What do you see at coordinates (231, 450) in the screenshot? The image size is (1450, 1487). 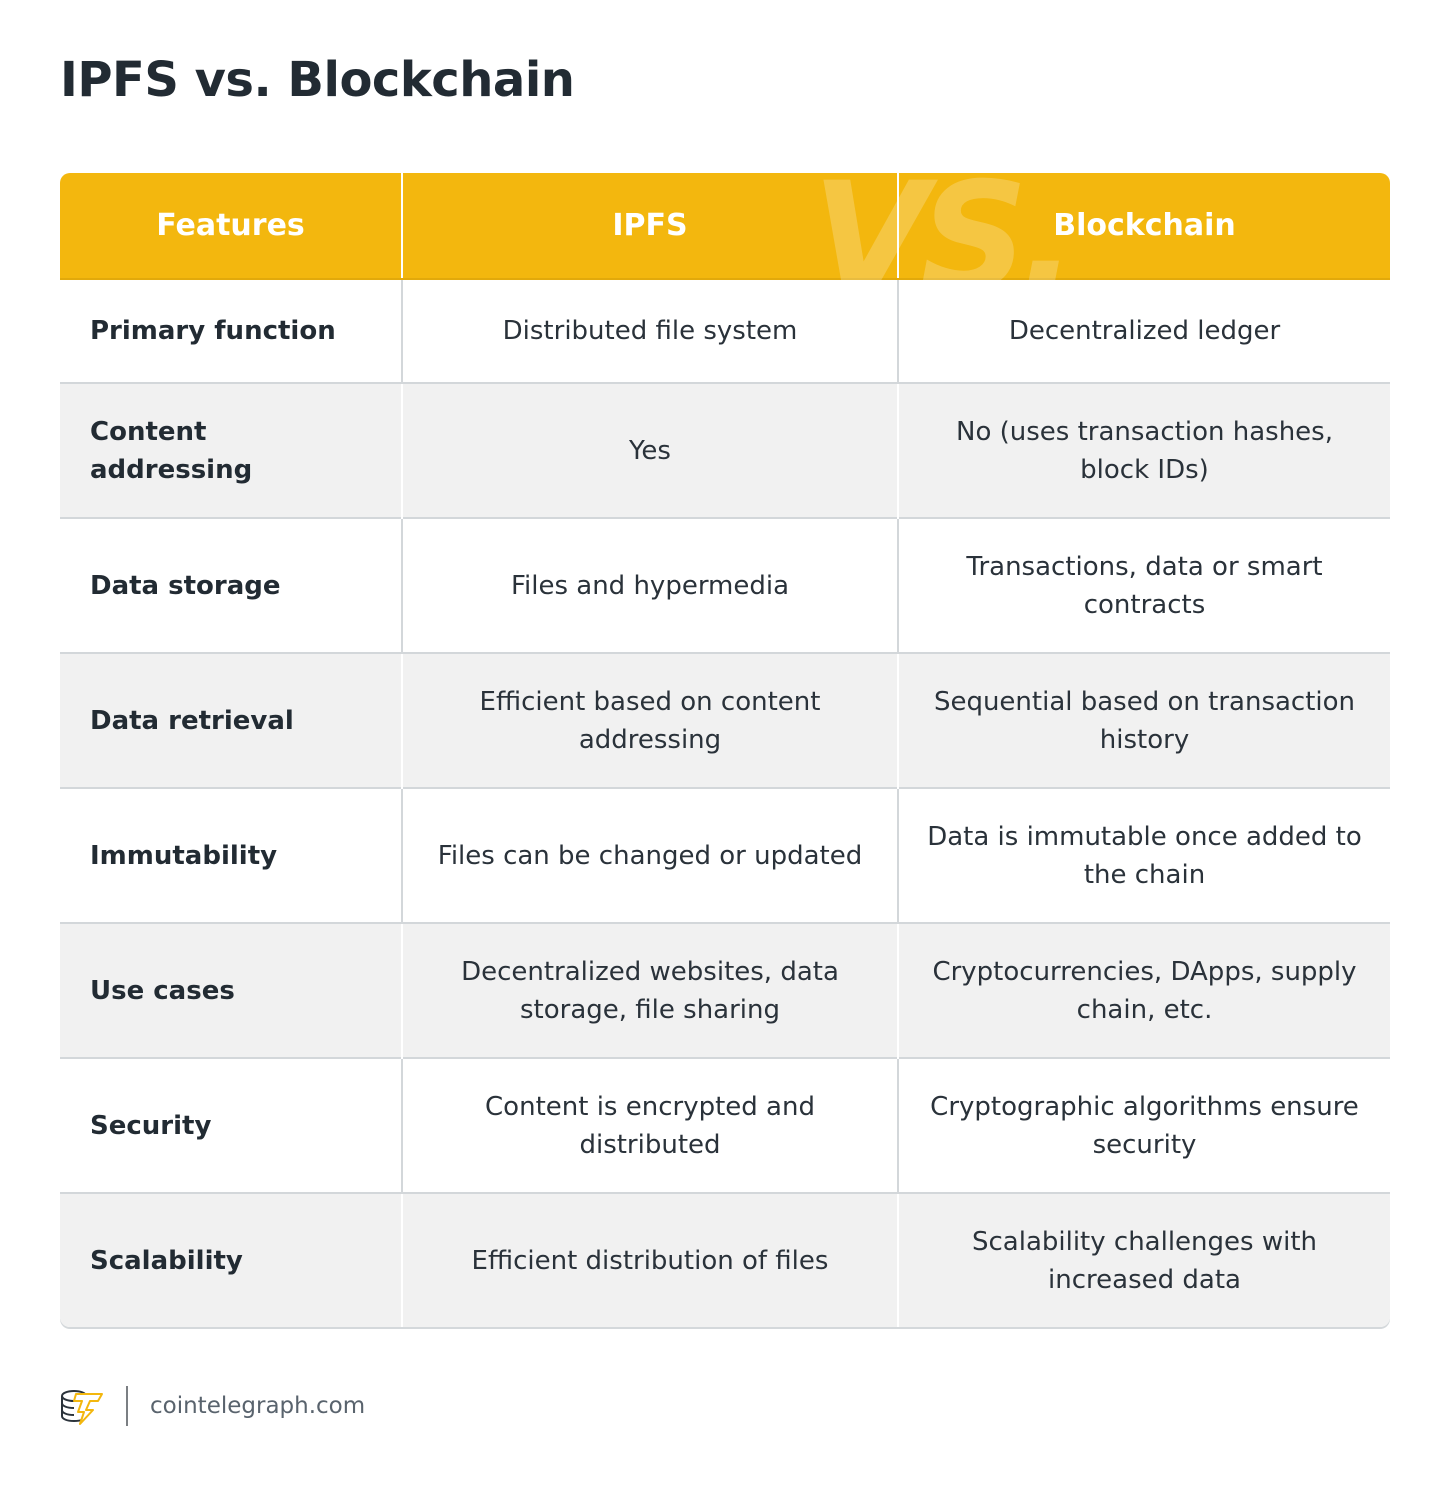 I see `feature-cell: Content addressing` at bounding box center [231, 450].